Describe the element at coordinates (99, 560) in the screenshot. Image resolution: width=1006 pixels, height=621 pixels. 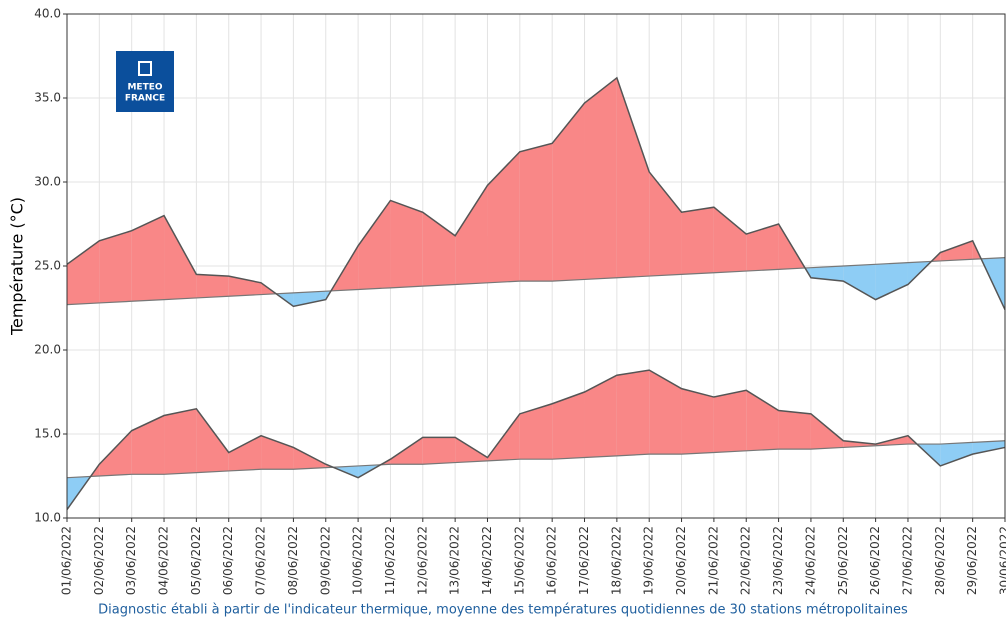
I see `x-tick-label: 02/06/2022` at that location.